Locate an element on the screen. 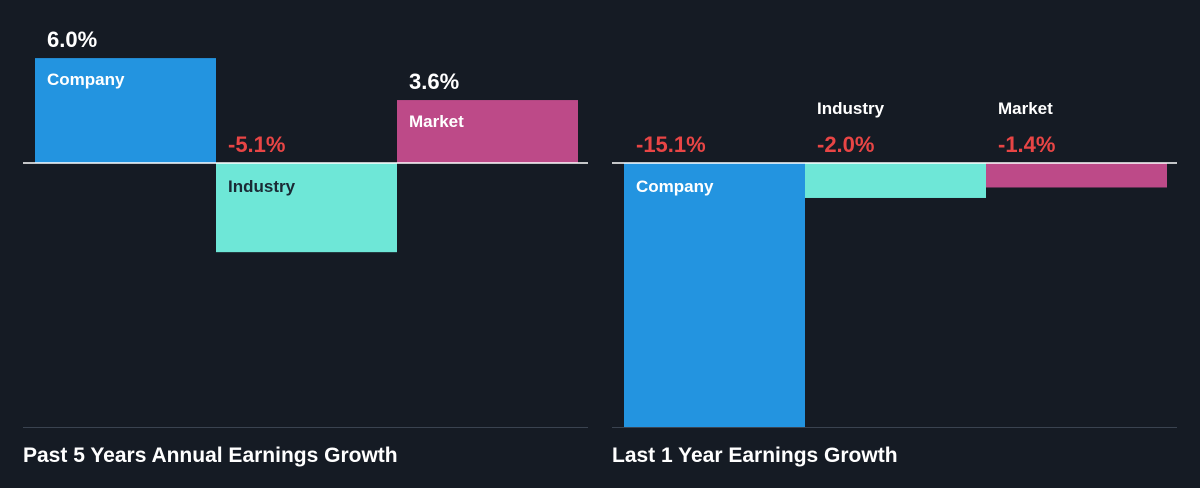 This screenshot has width=1200, height=488. five-year-growth-title: Past 5 Years Annual Earnings Growth is located at coordinates (210, 455).